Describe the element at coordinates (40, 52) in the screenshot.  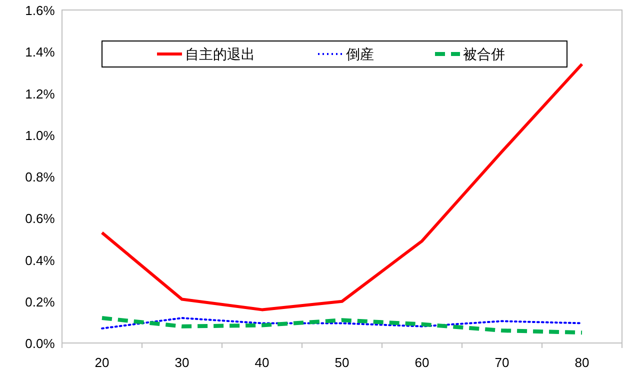
I see `y-tick-label: 1.4%` at that location.